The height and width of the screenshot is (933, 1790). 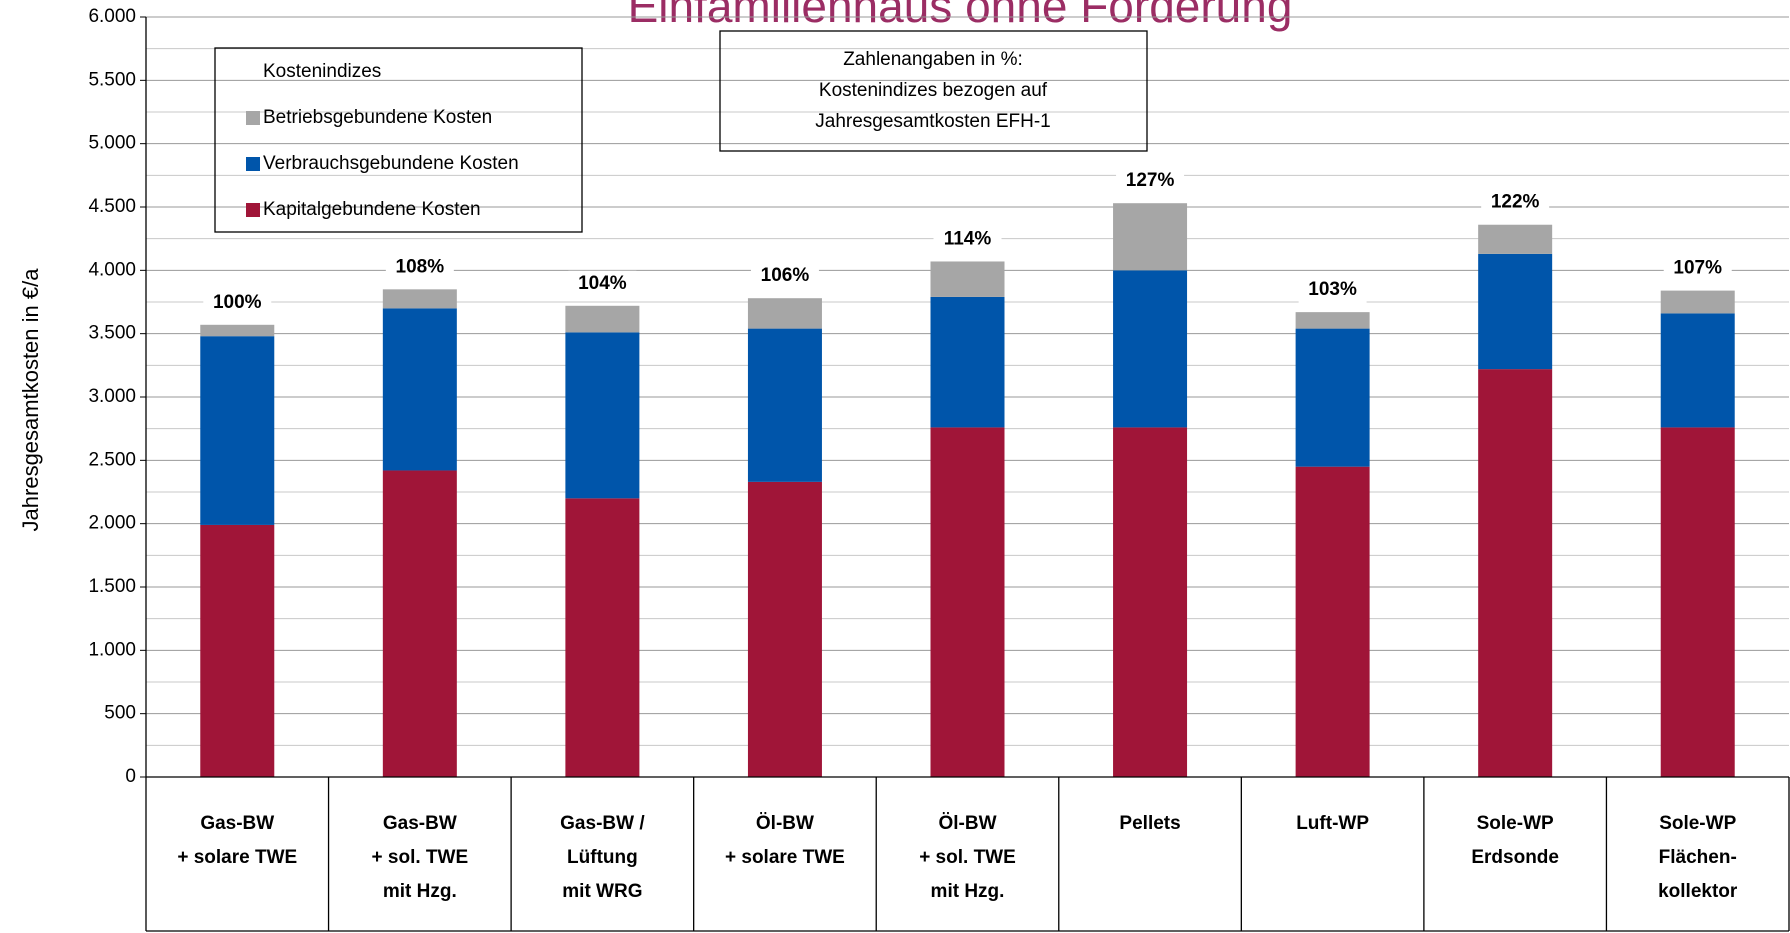 What do you see at coordinates (112, 333) in the screenshot?
I see `y-tick-label: 3.500` at bounding box center [112, 333].